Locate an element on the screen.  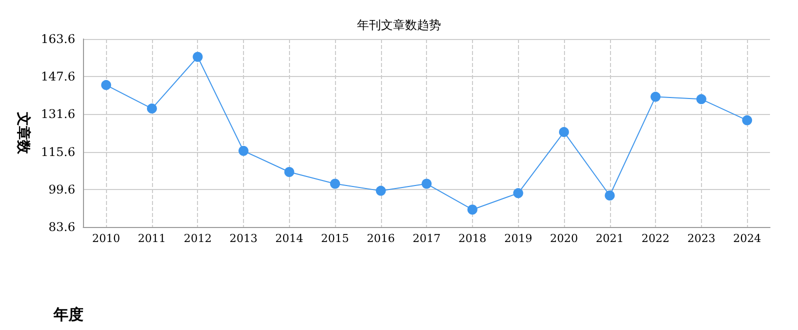
y-tick-label: 99.6 is located at coordinates (62, 189).